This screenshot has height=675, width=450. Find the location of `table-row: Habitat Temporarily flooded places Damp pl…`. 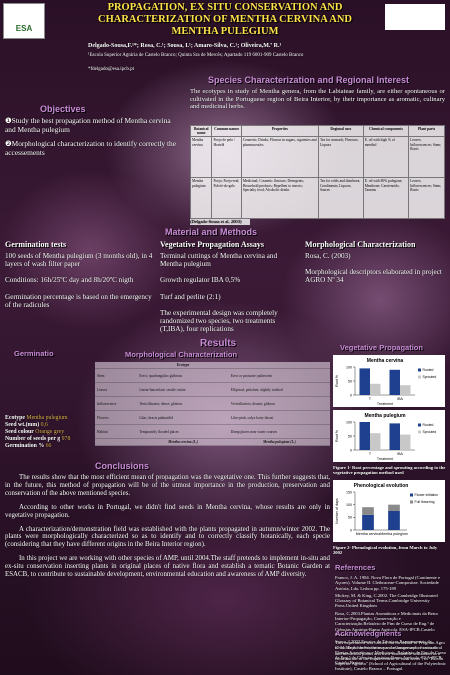

table-row: Habitat Temporarily flooded places Damp pl… is located at coordinates (212, 431).